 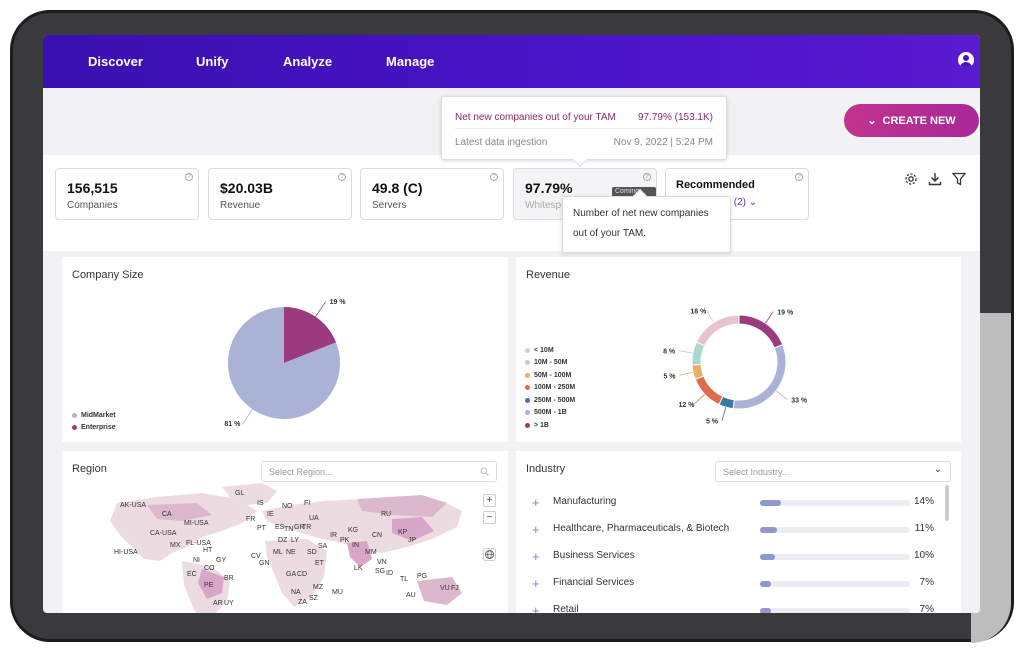 I want to click on map-region-label: CD, so click(x=302, y=574).